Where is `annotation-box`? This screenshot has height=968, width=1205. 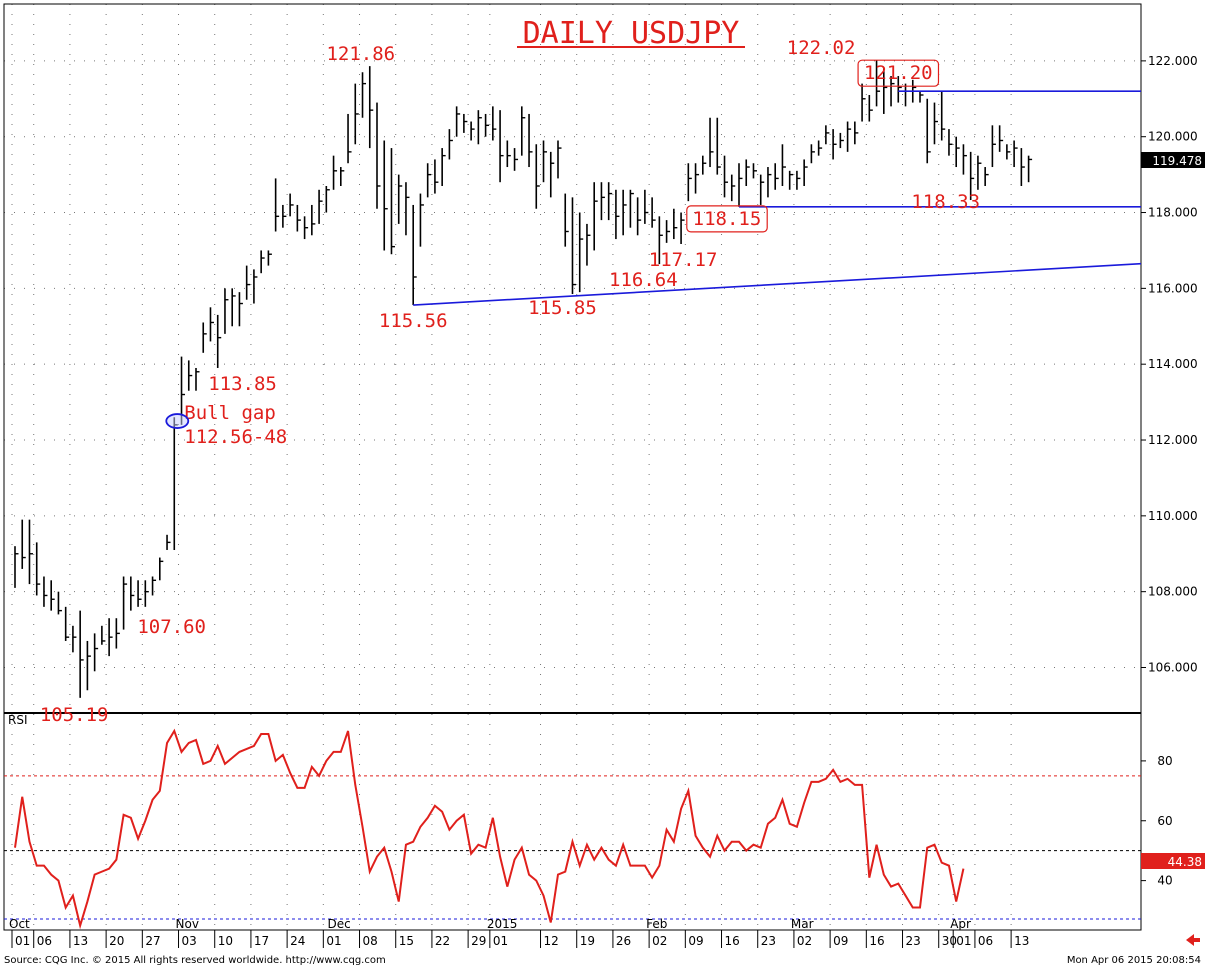 annotation-box is located at coordinates (898, 73).